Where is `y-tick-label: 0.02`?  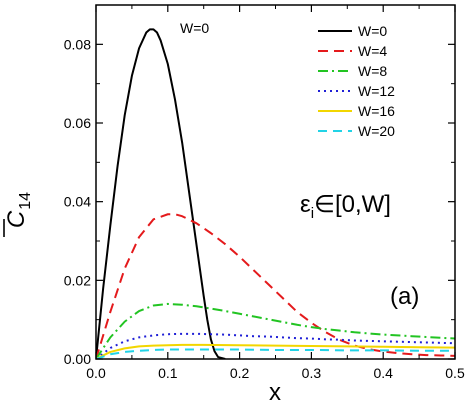
y-tick-label: 0.02 is located at coordinates (77, 280).